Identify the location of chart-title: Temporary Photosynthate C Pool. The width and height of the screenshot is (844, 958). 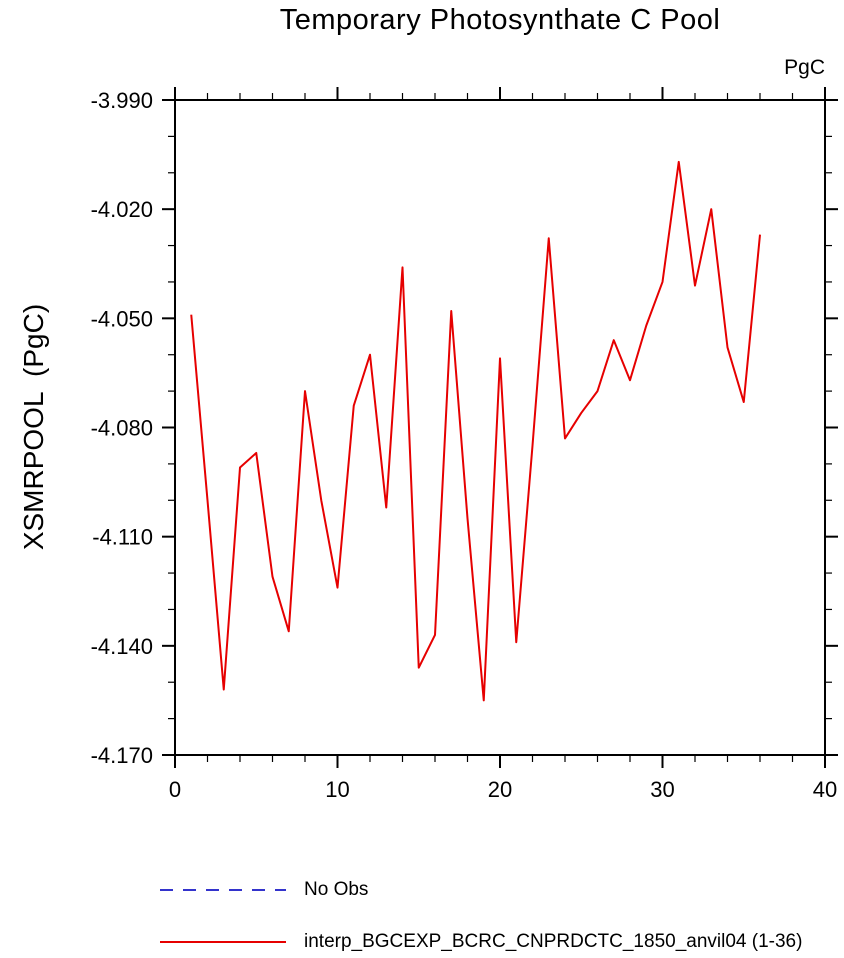
(500, 20).